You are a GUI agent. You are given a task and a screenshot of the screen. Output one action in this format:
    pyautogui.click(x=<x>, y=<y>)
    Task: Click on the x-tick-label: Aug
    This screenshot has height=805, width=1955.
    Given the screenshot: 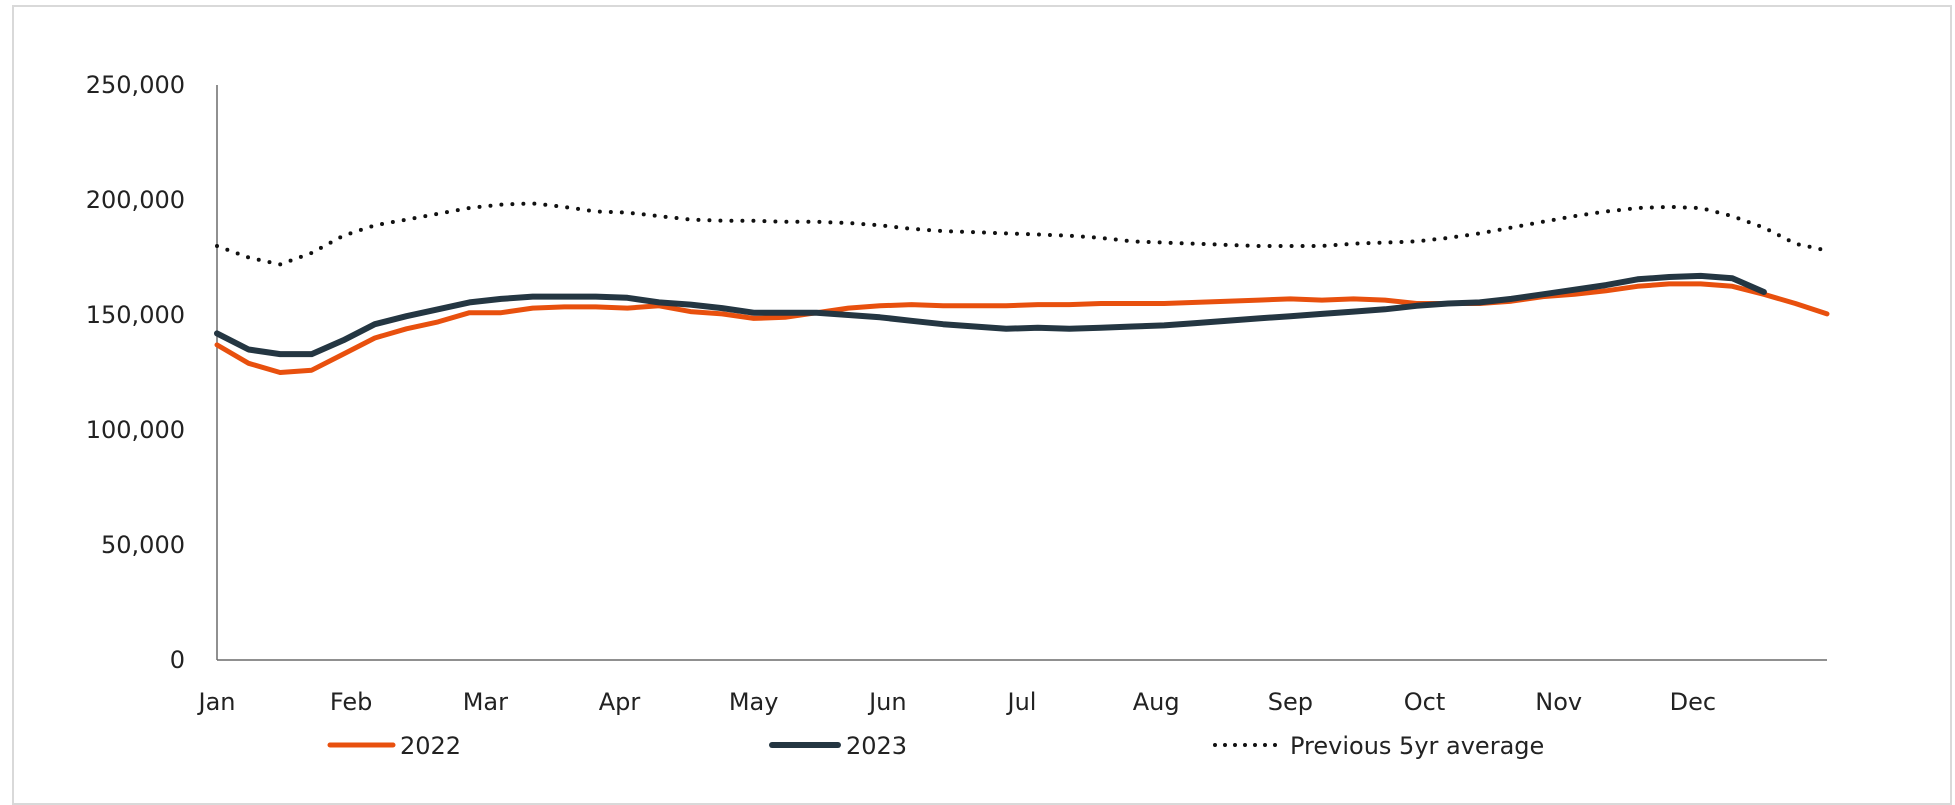 What is the action you would take?
    pyautogui.click(x=1156, y=702)
    